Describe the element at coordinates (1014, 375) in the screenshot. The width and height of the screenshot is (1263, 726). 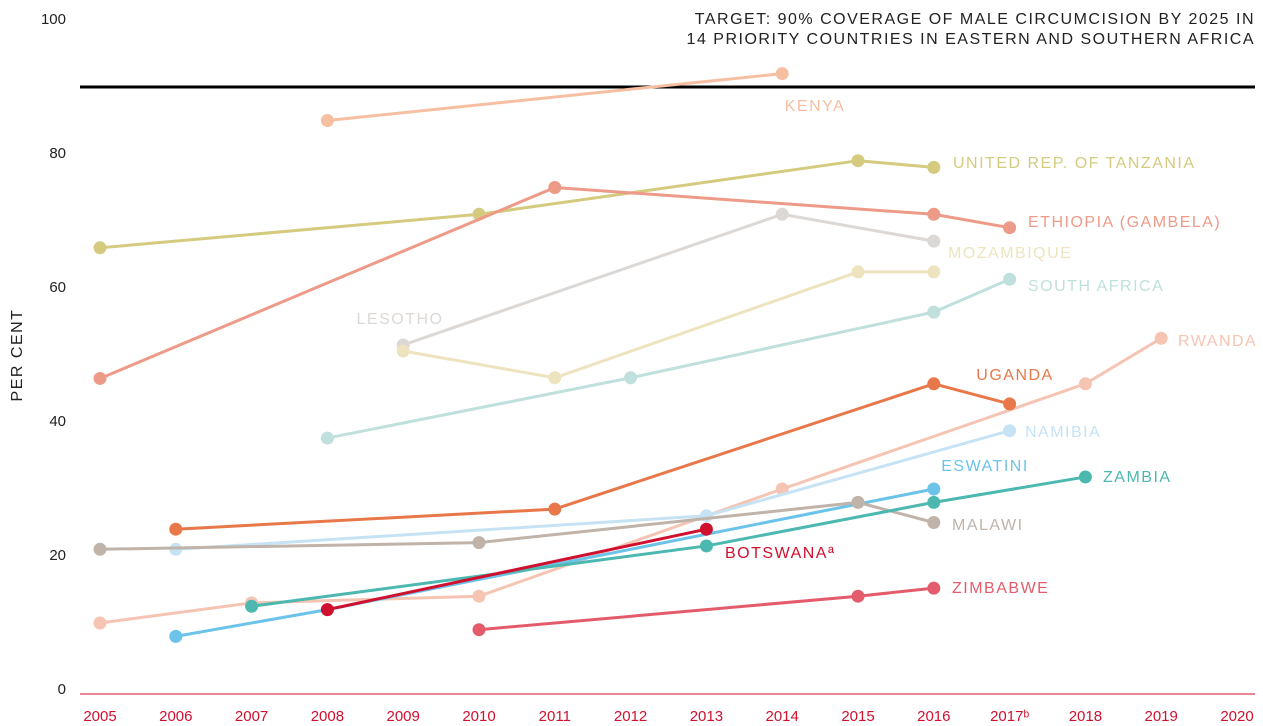
I see `series-label: UGANDA` at that location.